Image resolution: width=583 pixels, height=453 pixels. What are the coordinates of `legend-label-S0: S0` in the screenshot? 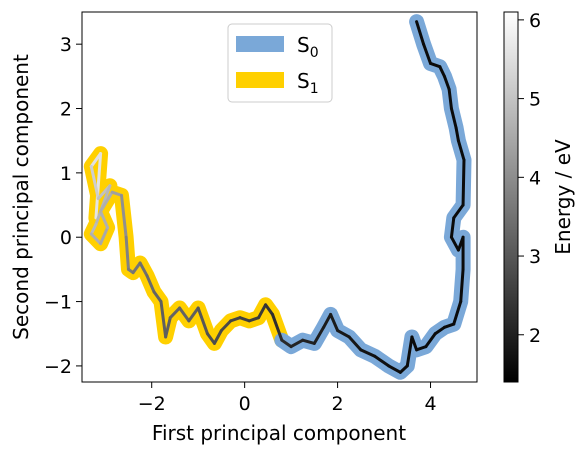 It's located at (308, 47).